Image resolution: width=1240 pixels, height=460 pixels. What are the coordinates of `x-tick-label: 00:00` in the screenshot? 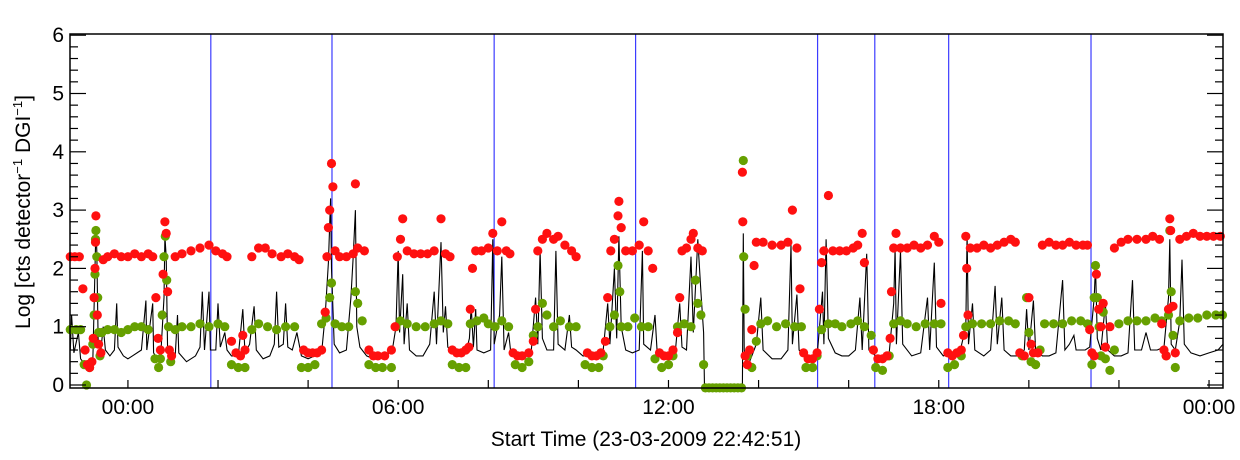 It's located at (1209, 407).